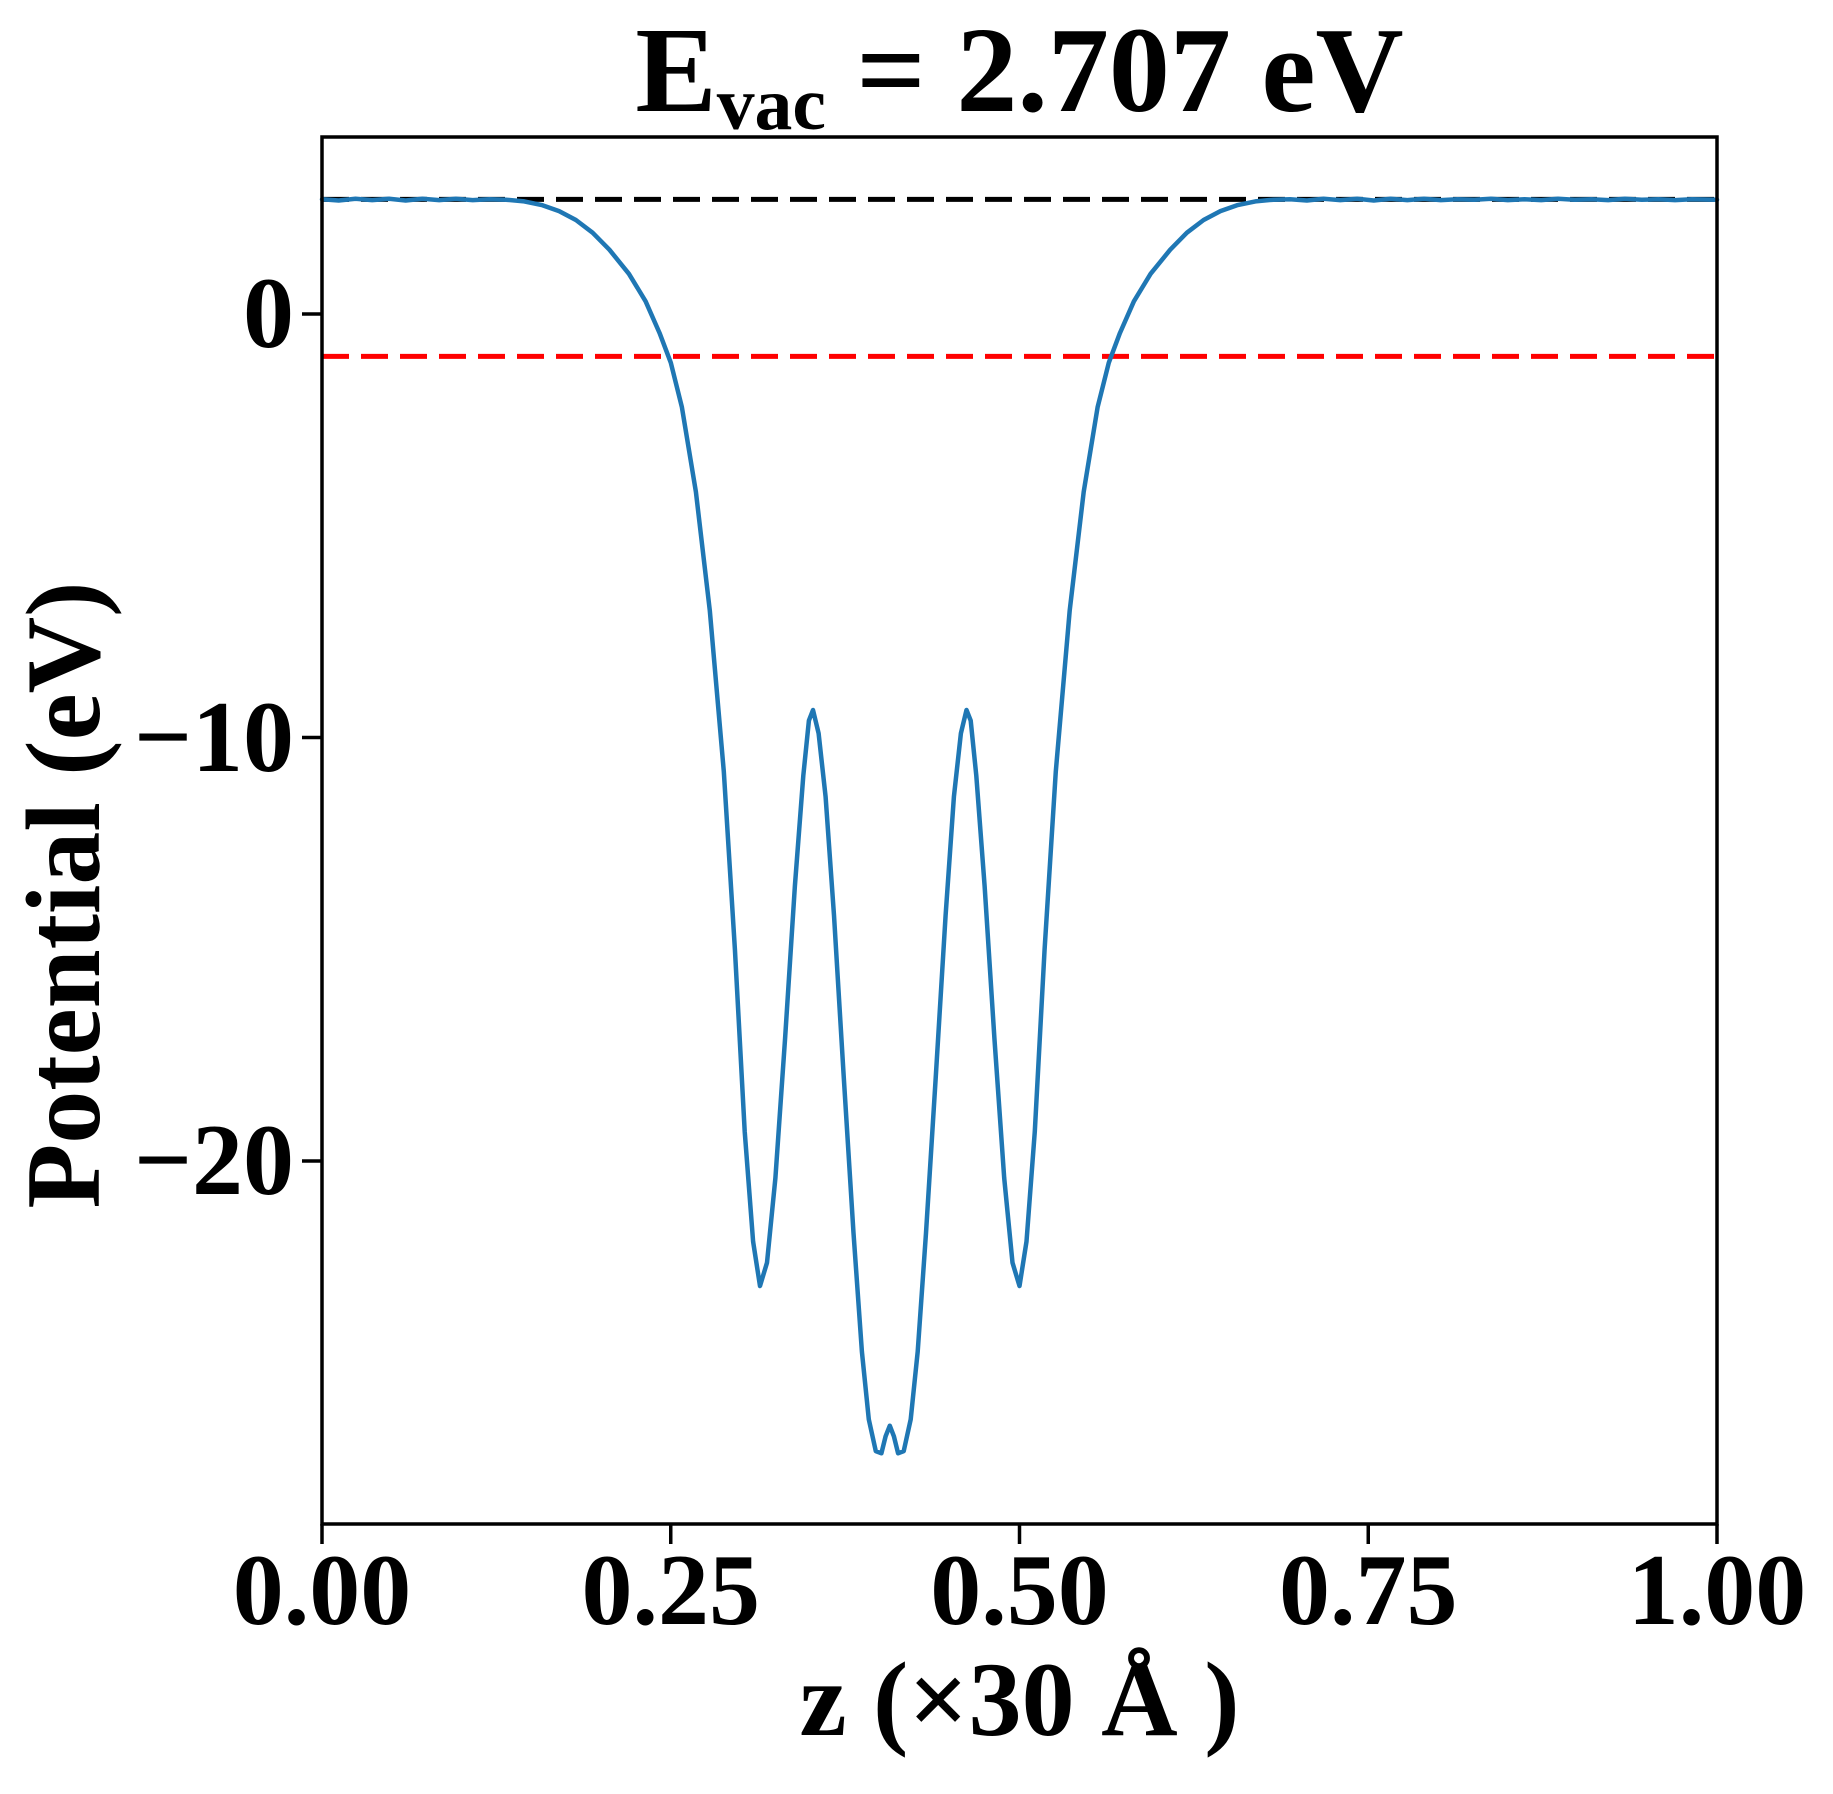 The image size is (1833, 1794). What do you see at coordinates (1019, 1590) in the screenshot?
I see `x-tick-label: 0.50` at bounding box center [1019, 1590].